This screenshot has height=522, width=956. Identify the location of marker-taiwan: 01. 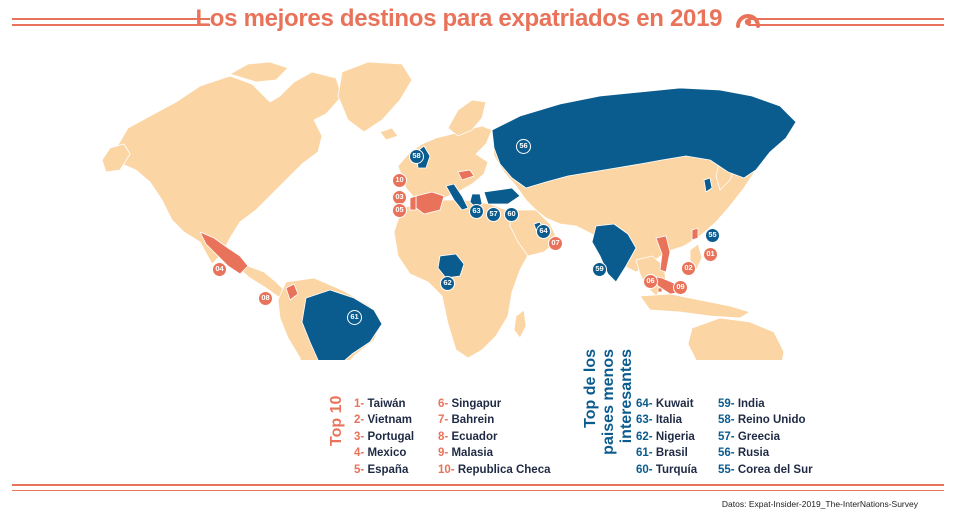
(710, 254).